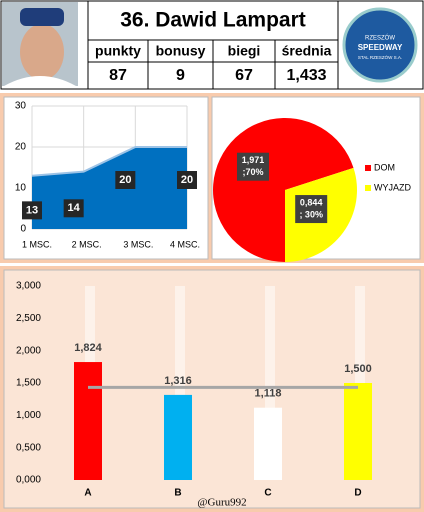  What do you see at coordinates (213, 20) in the screenshot?
I see `player-name: 36. Dawid Lampart` at bounding box center [213, 20].